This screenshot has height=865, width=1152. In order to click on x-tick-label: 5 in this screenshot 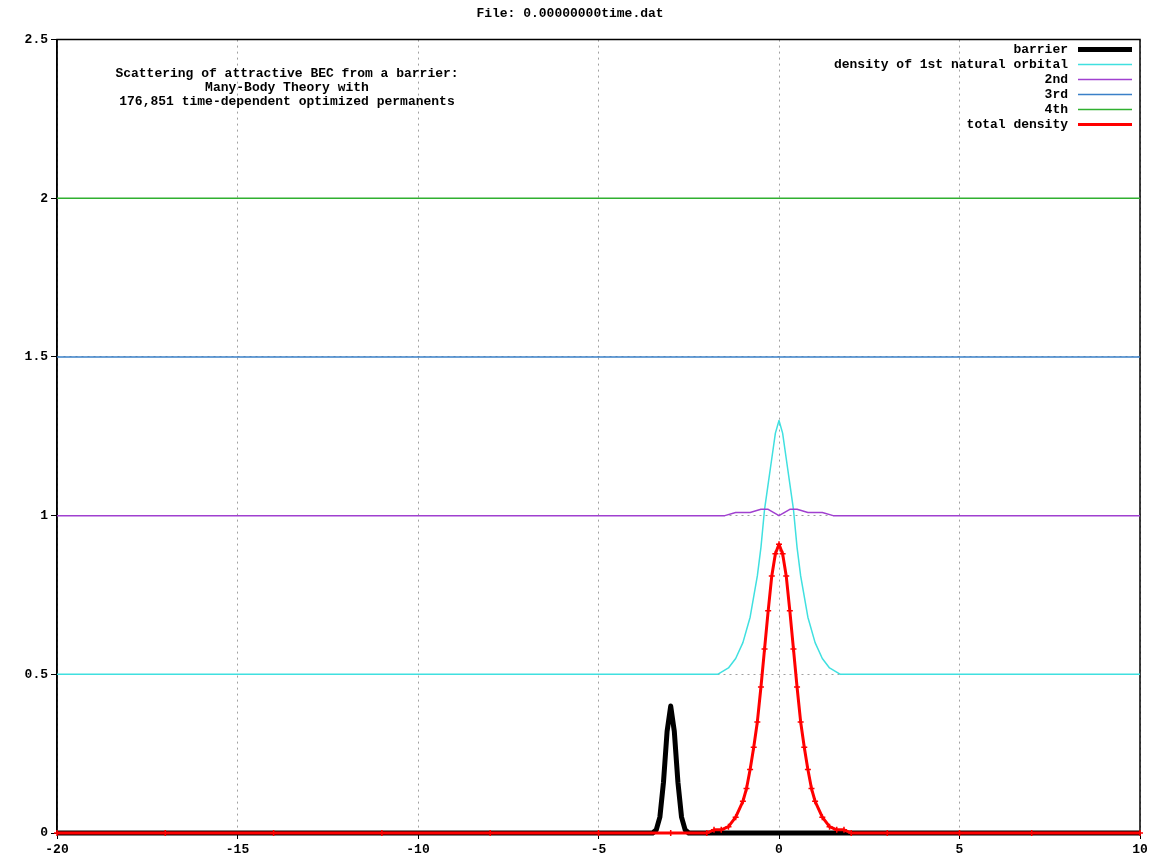, I will do `click(959, 850)`.